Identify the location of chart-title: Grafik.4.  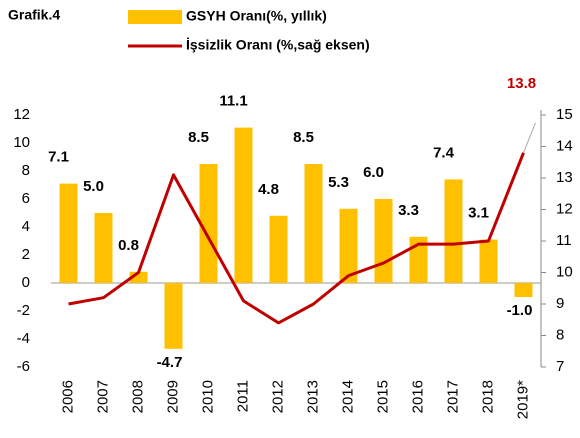
(34, 15).